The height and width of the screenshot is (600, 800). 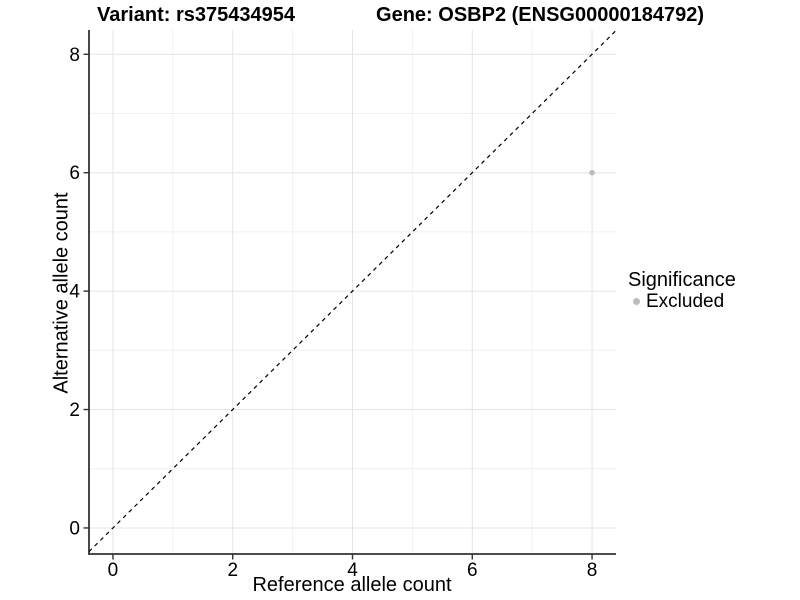 What do you see at coordinates (74, 410) in the screenshot?
I see `y-tick-label: 2` at bounding box center [74, 410].